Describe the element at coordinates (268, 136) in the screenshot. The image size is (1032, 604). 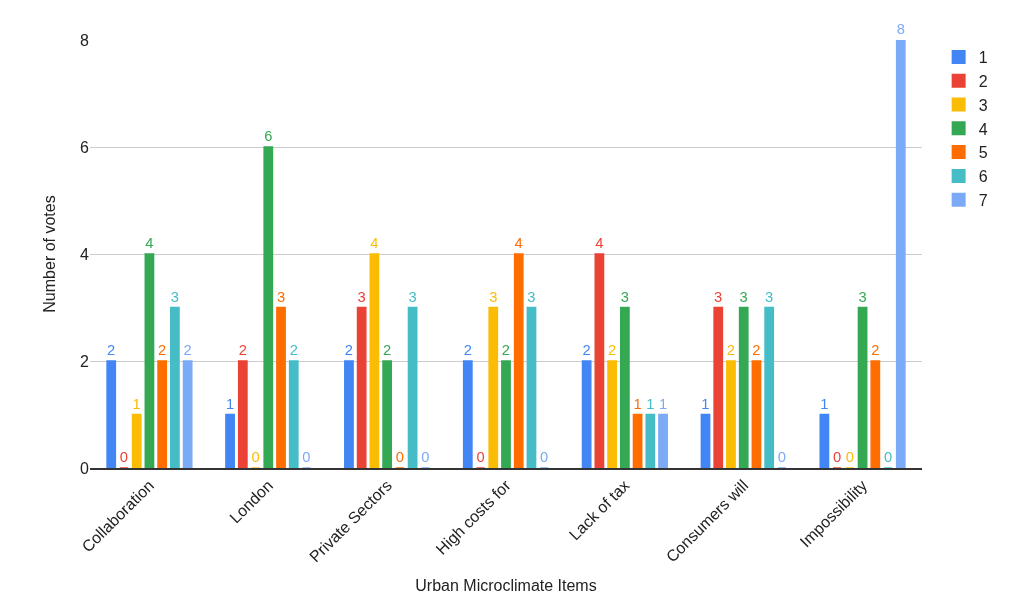
I see `data-label: 6` at that location.